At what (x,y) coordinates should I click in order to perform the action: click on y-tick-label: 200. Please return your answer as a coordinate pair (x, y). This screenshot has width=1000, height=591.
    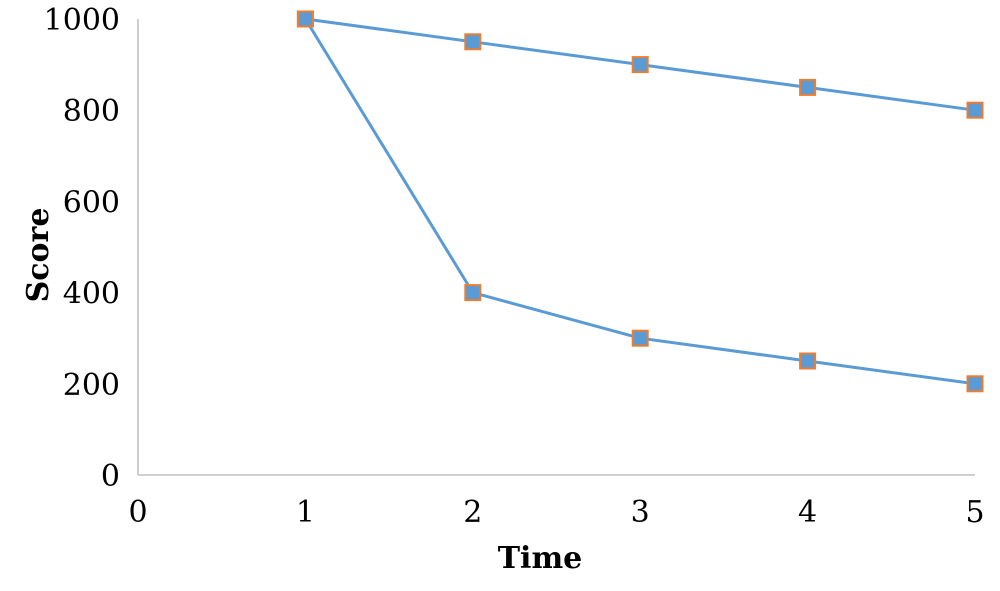
    Looking at the image, I should click on (91, 385).